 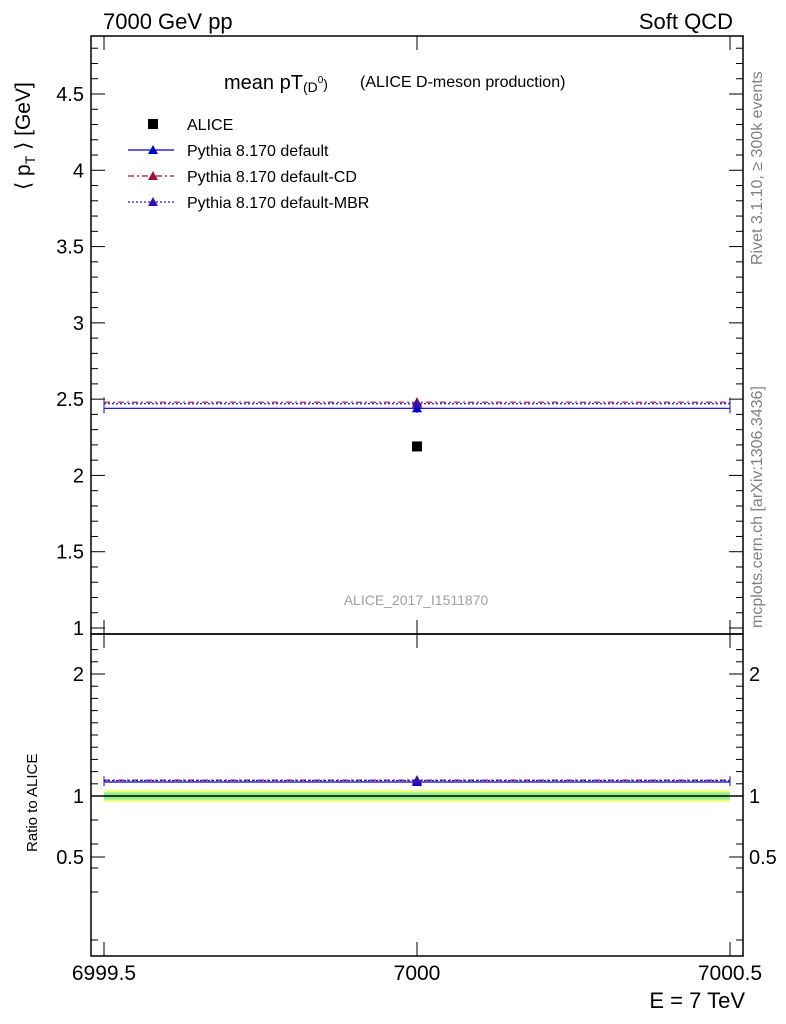 What do you see at coordinates (104, 973) in the screenshot?
I see `x-tick-label: 6999.5` at bounding box center [104, 973].